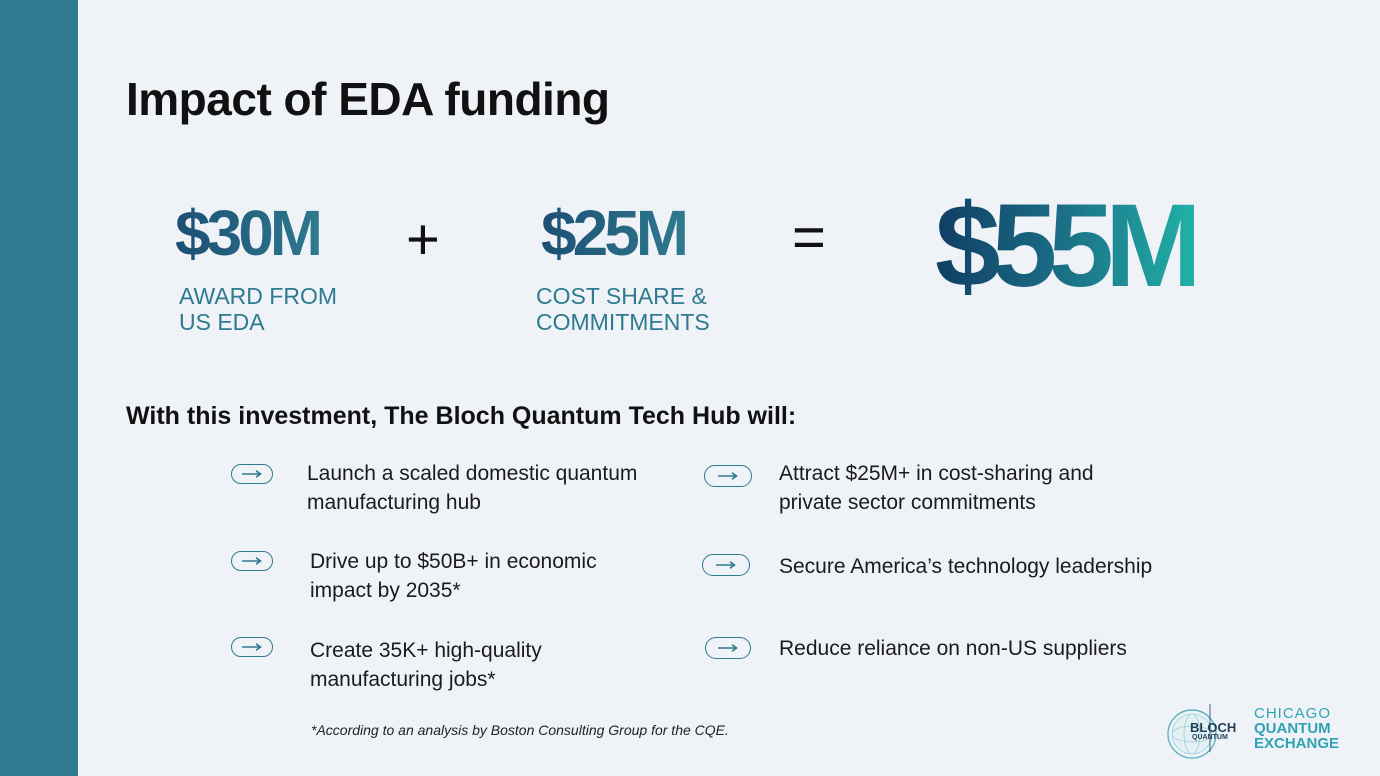 This screenshot has height=776, width=1380. I want to click on award-amount: $30M, so click(249, 233).